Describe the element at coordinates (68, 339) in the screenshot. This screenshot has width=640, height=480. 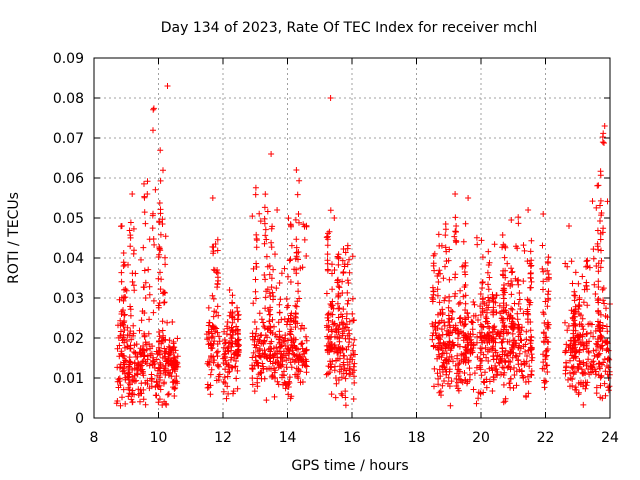
I see `y-tick-label: 0.02` at that location.